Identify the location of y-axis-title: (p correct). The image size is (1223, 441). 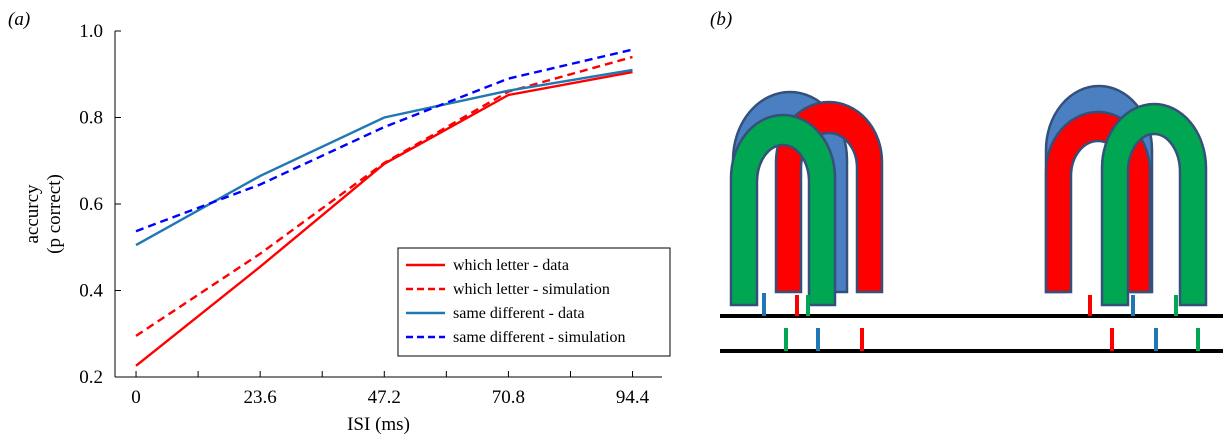
(54, 214).